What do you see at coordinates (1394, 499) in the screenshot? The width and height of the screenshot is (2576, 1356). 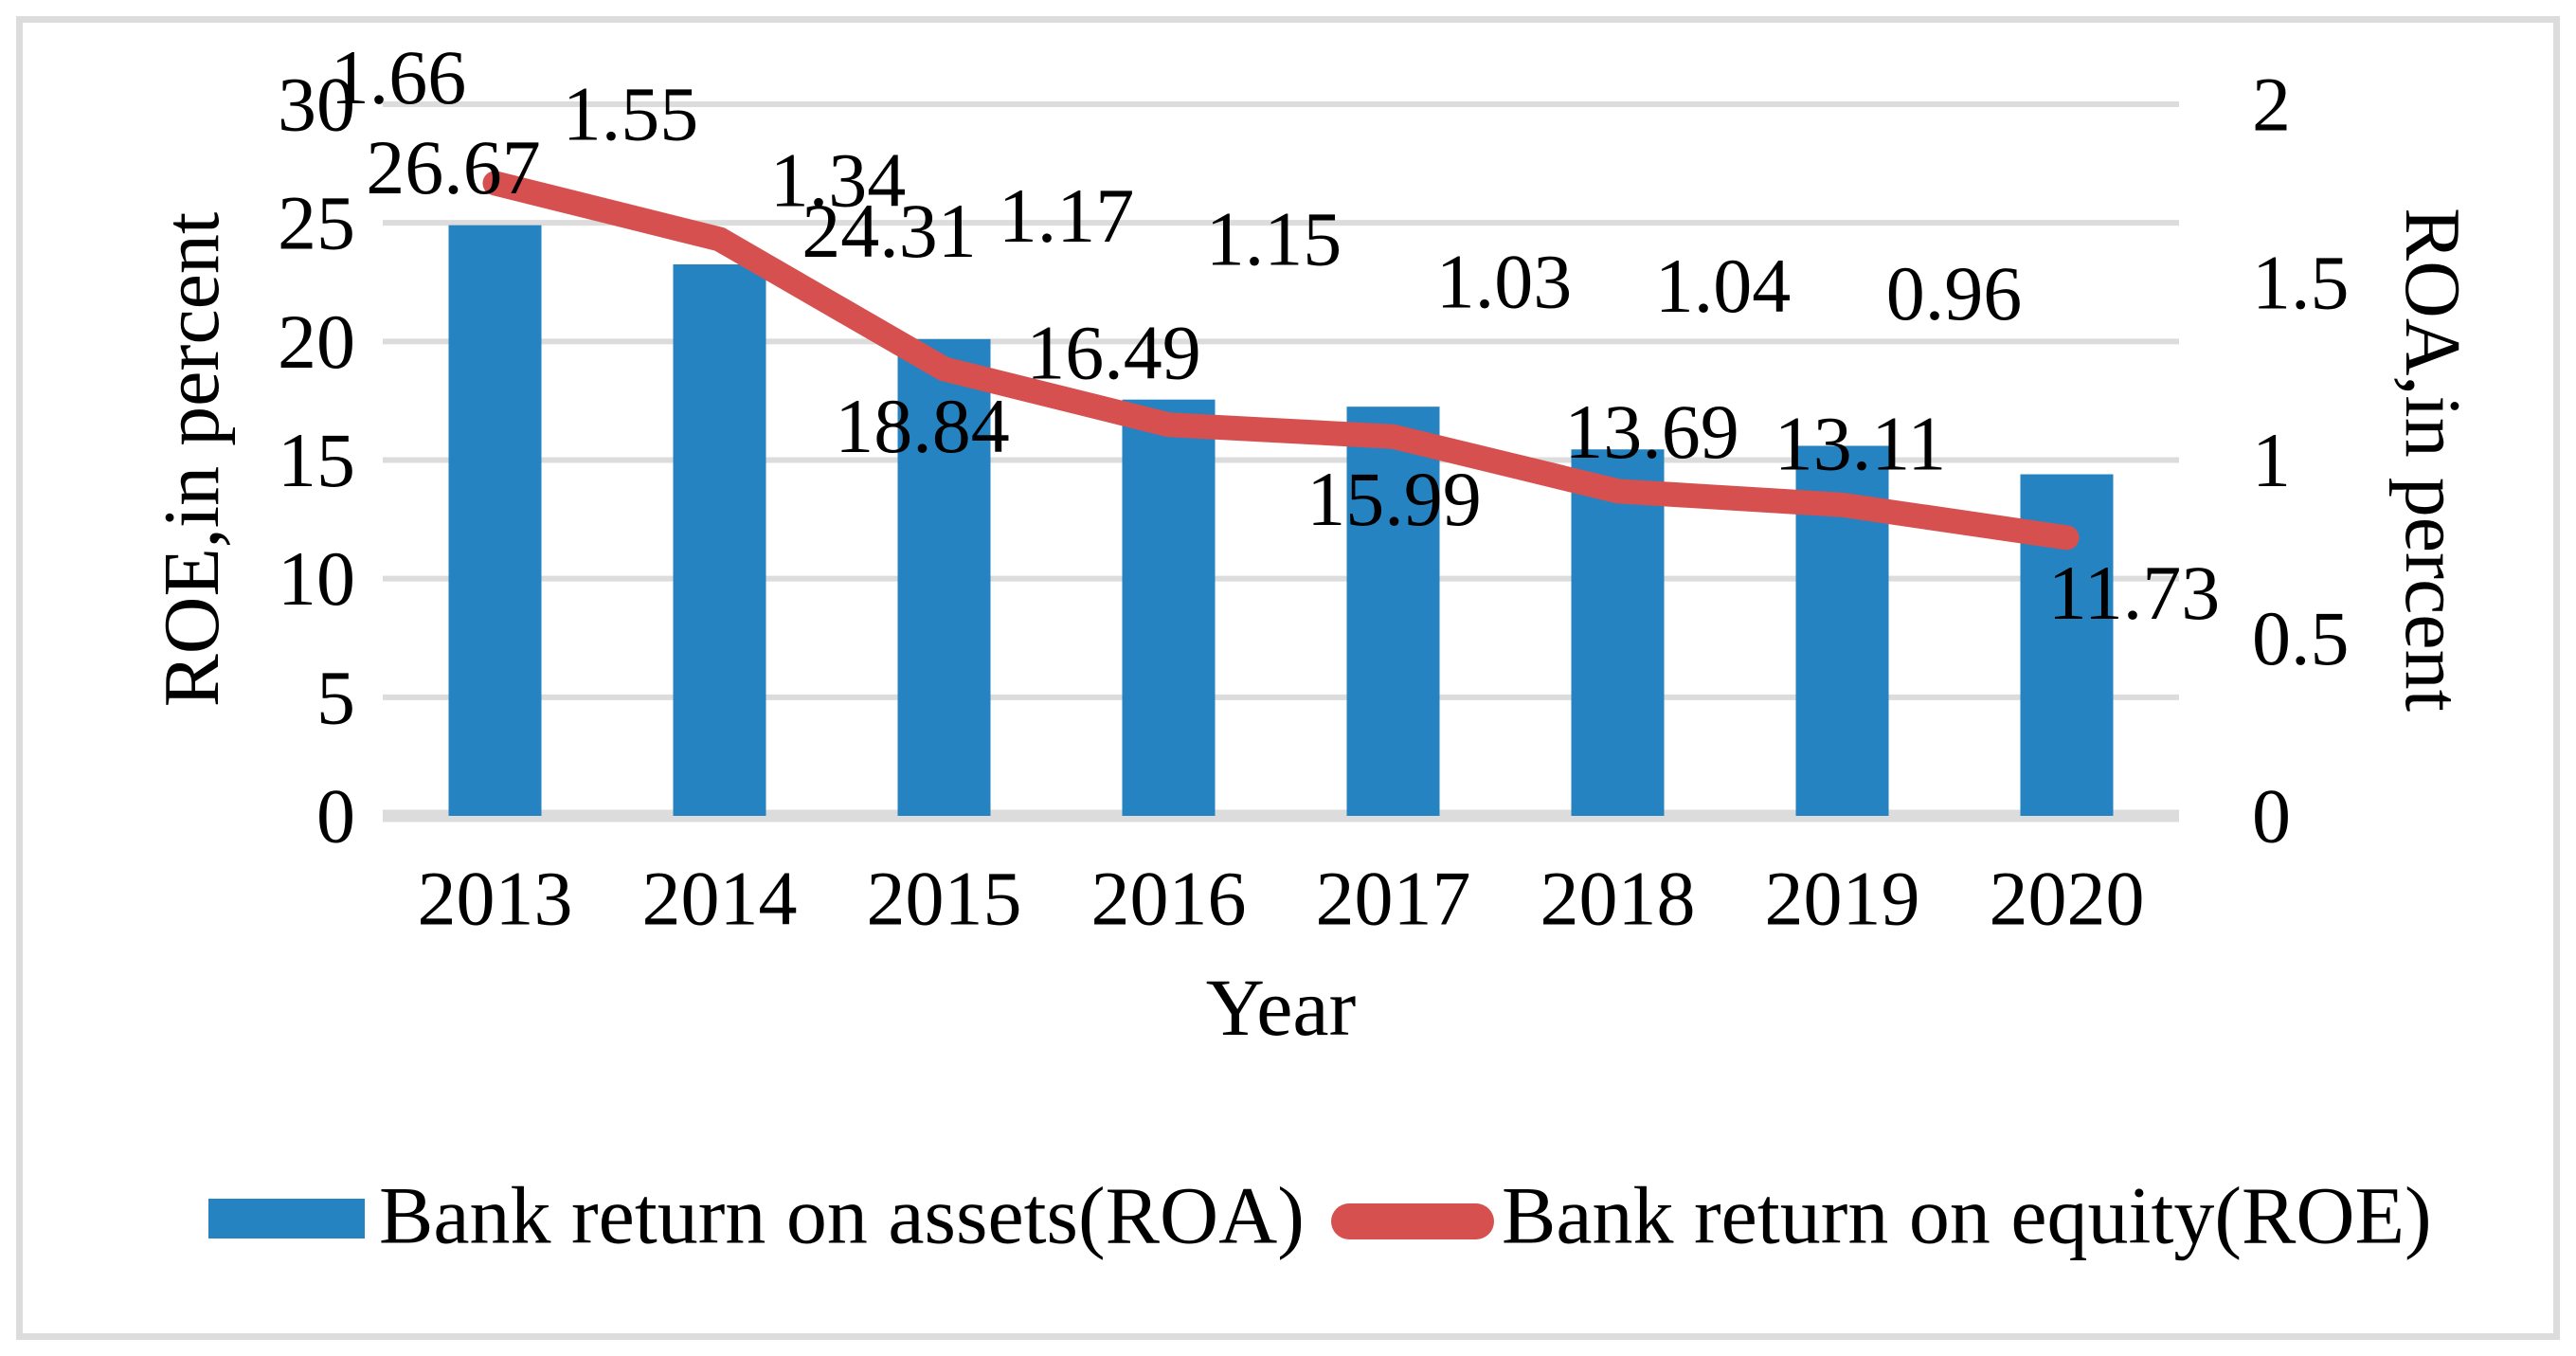 I see `roe-data-label: 15.99` at bounding box center [1394, 499].